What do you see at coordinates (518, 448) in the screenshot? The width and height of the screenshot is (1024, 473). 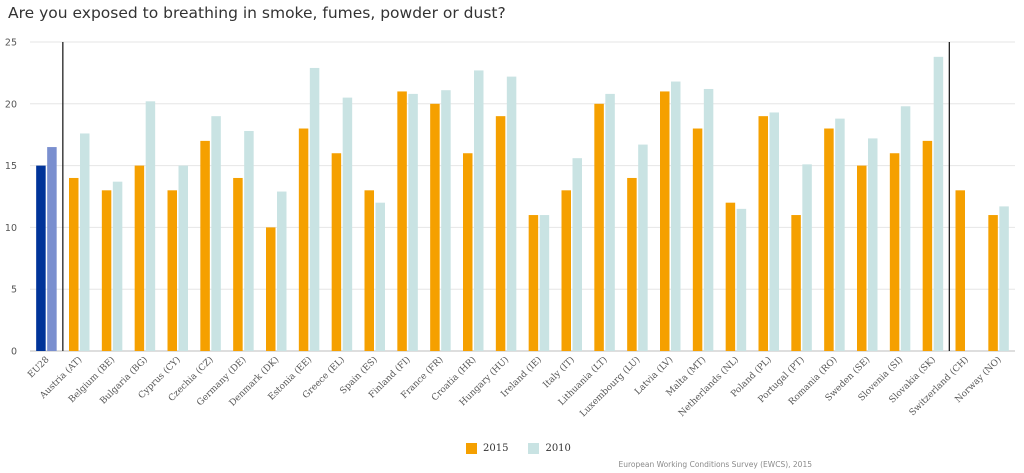 I see `legend: 2015 2010` at bounding box center [518, 448].